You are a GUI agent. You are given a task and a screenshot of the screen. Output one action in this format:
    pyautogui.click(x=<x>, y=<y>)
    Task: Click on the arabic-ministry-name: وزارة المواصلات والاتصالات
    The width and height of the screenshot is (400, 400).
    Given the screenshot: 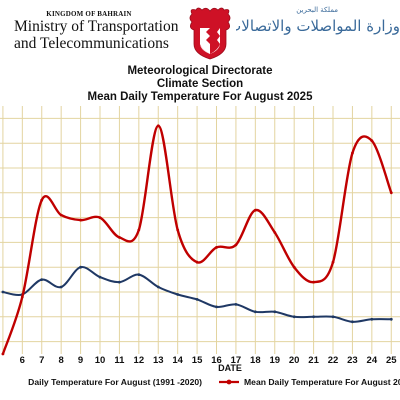 What is the action you would take?
    pyautogui.click(x=318, y=26)
    